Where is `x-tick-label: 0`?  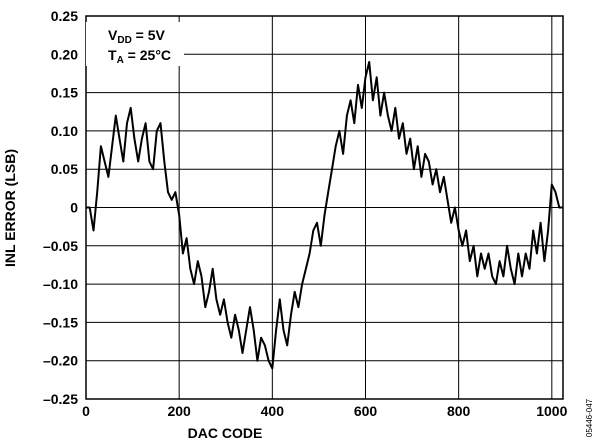 x-tick-label: 0 is located at coordinates (86, 411).